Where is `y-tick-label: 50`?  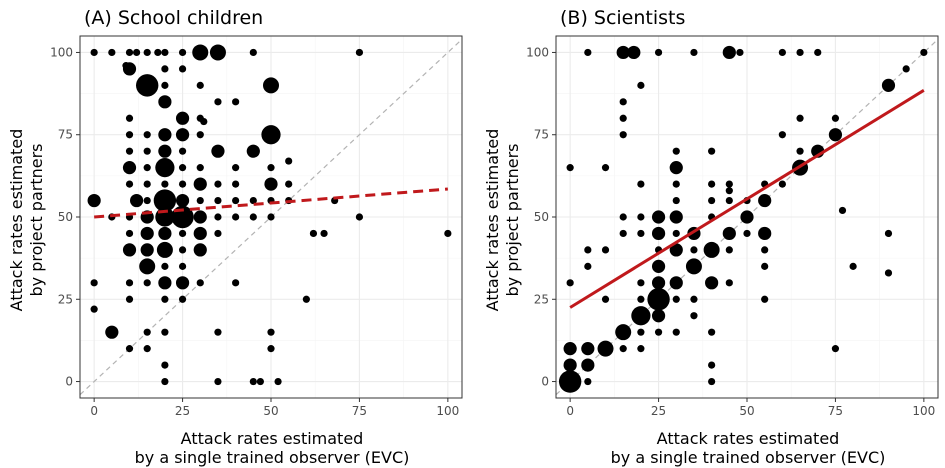
y-tick-label: 50 is located at coordinates (541, 217).